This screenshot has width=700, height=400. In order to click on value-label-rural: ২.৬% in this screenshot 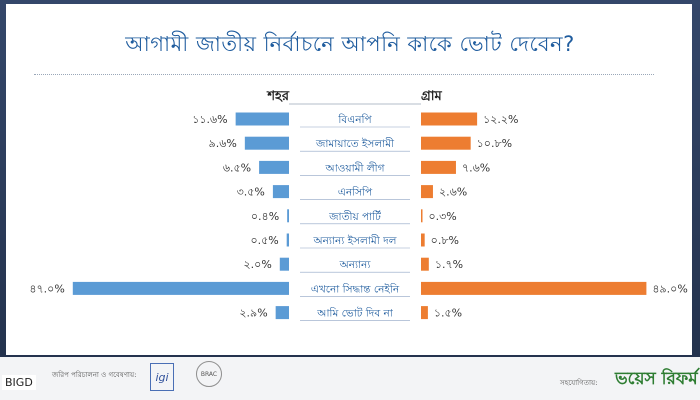, I will do `click(453, 192)`.